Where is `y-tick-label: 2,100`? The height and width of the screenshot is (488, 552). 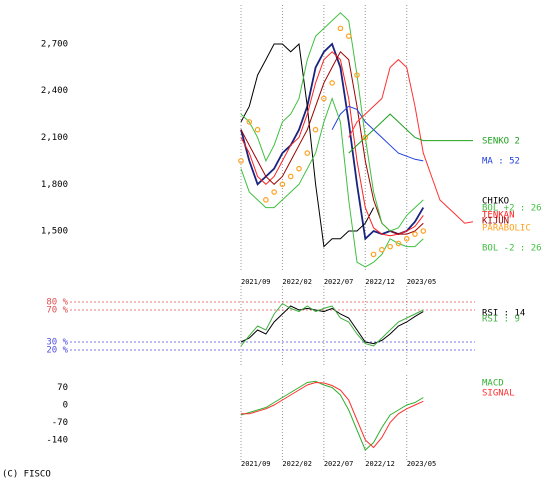 y-tick-label: 2,100 is located at coordinates (54, 138).